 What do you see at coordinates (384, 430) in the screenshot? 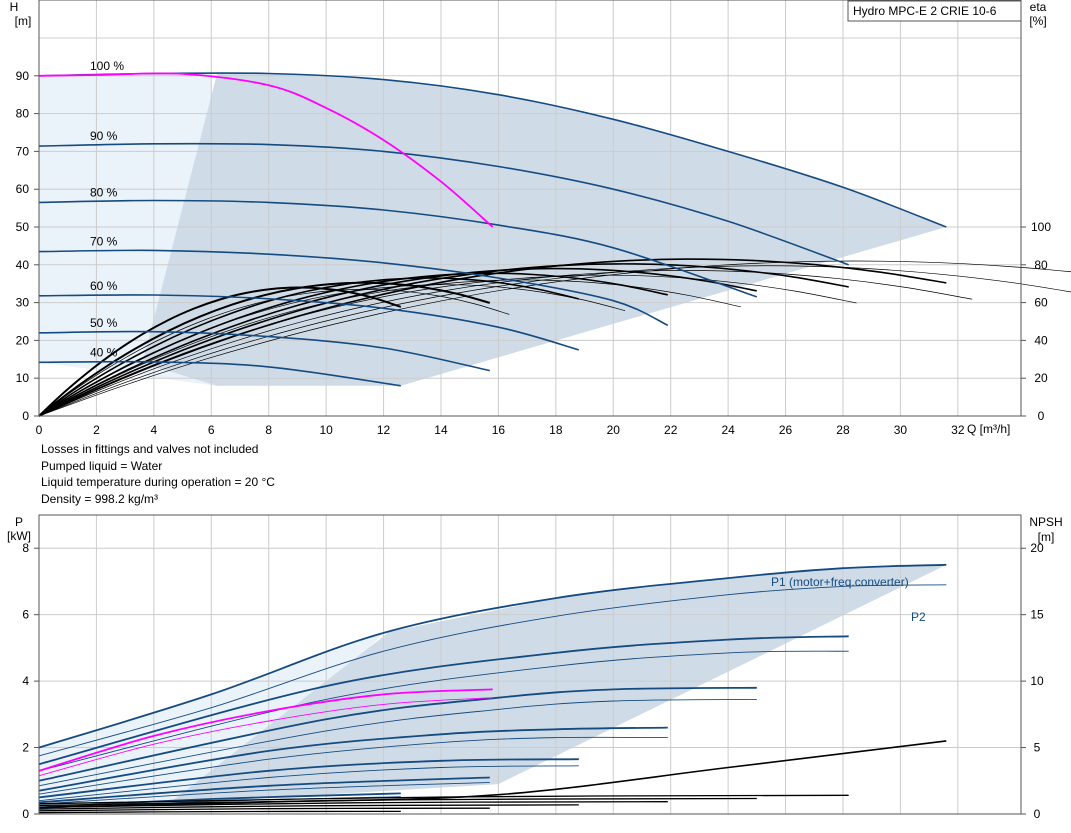
I see `x-tick-label: 12` at bounding box center [384, 430].